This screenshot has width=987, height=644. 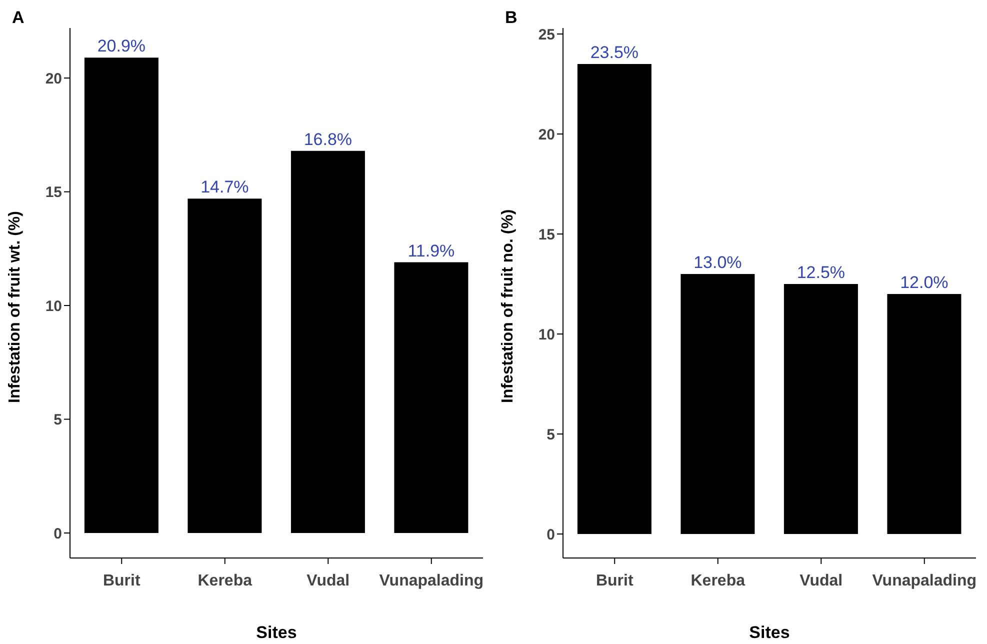 What do you see at coordinates (15, 307) in the screenshot?
I see `y-axis-title: Infestation of fruit wt. (%)` at bounding box center [15, 307].